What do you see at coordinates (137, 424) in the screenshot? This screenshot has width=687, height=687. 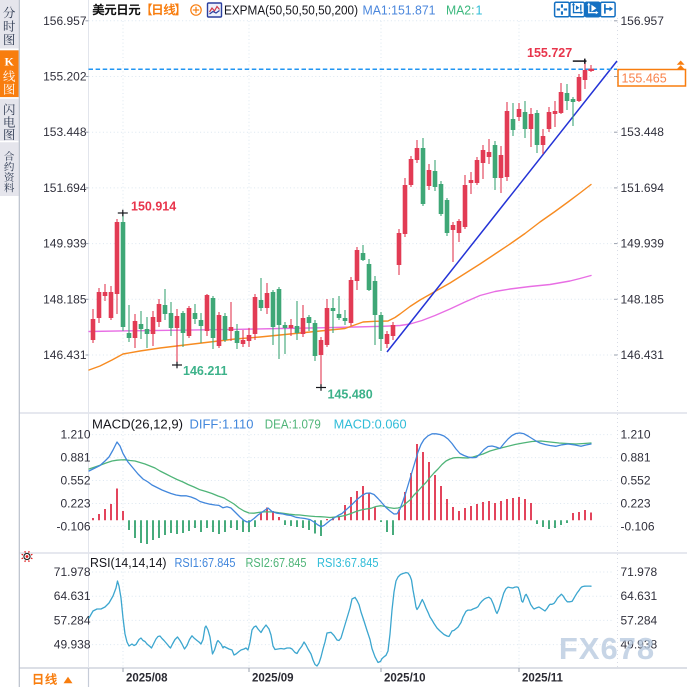 I see `svg-text: MACD(26,12,9)` at bounding box center [137, 424].